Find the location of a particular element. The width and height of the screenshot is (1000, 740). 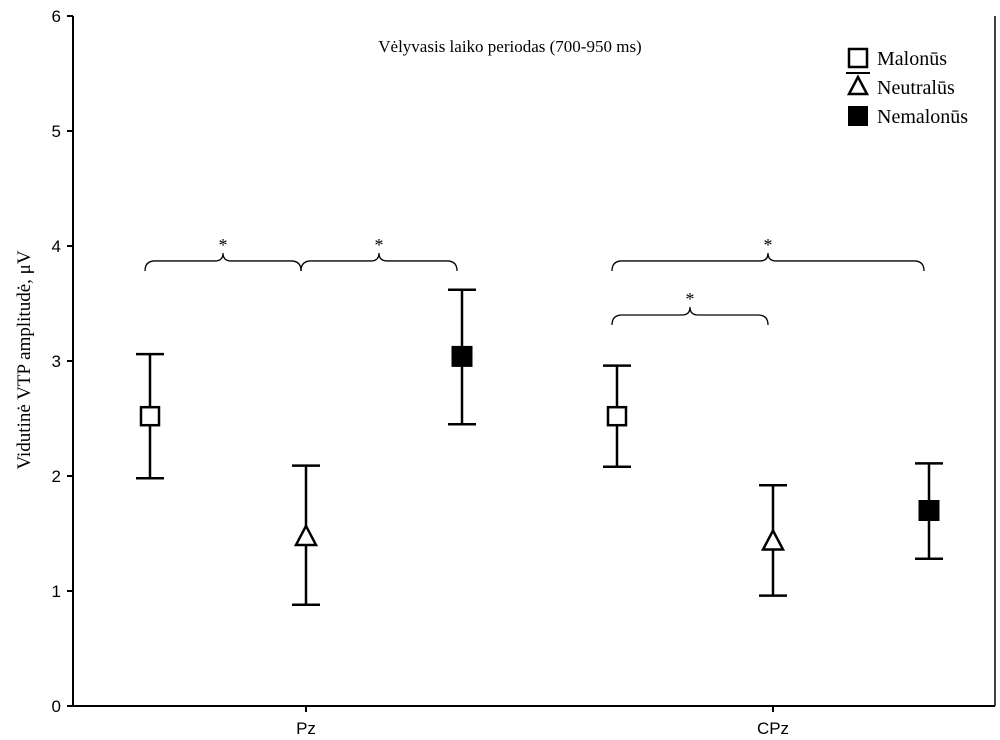

y-tick-label: 4 is located at coordinates (56, 246).